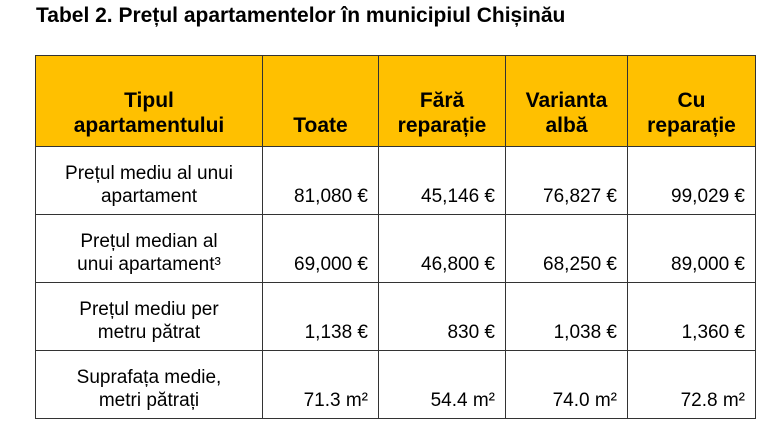  I want to click on value-cell: 71.3 m², so click(320, 384).